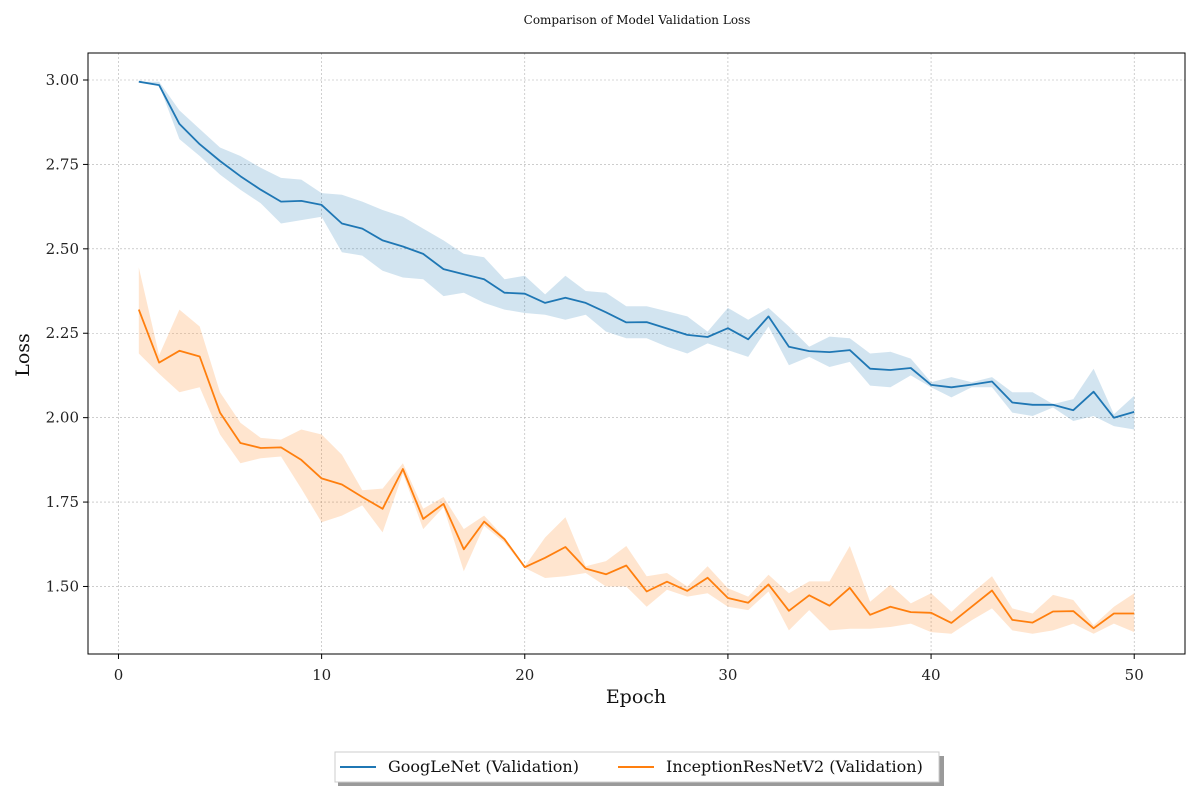 Image resolution: width=1200 pixels, height=800 pixels. What do you see at coordinates (62, 418) in the screenshot?
I see `y-tick-label: 2.00` at bounding box center [62, 418].